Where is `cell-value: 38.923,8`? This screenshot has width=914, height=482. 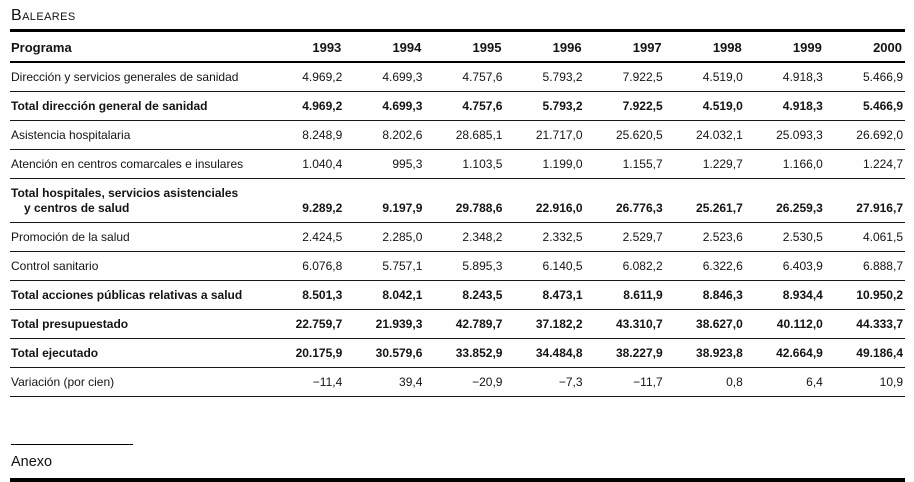
cell-value: 38.923,8 is located at coordinates (704, 353).